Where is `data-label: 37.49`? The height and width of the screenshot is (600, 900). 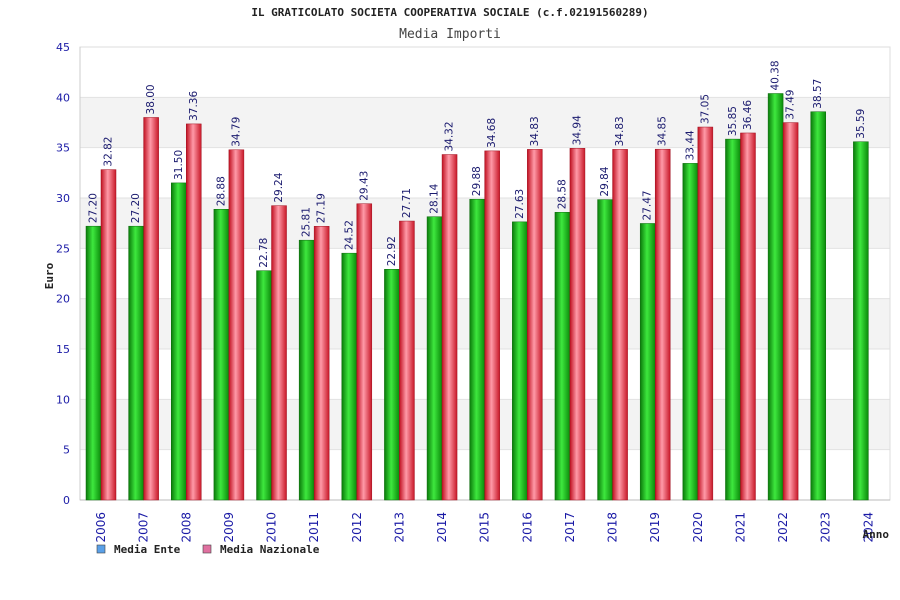 data-label: 37.49 is located at coordinates (791, 105).